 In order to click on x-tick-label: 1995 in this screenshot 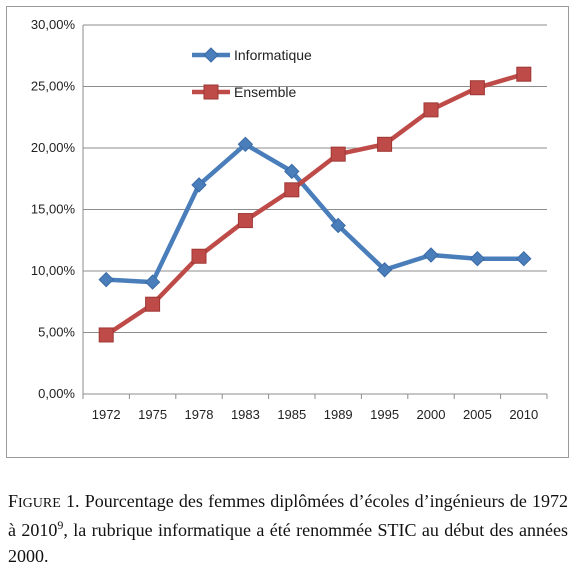, I will do `click(384, 414)`.